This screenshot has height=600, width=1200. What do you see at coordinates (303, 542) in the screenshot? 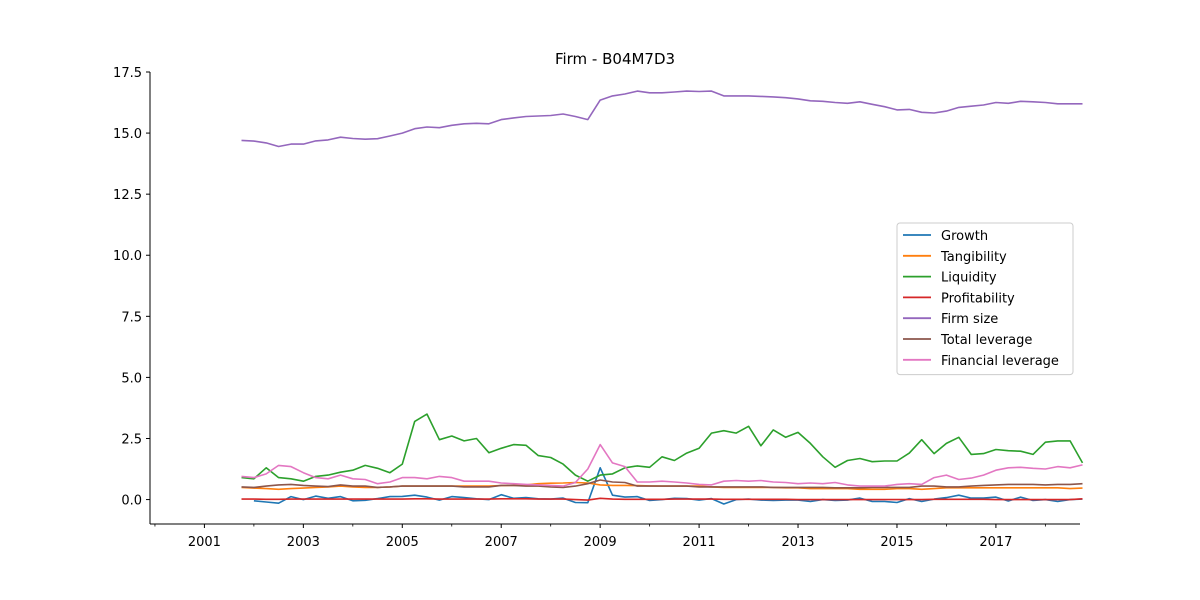
I see `x-tick-label: 2003` at bounding box center [303, 542].